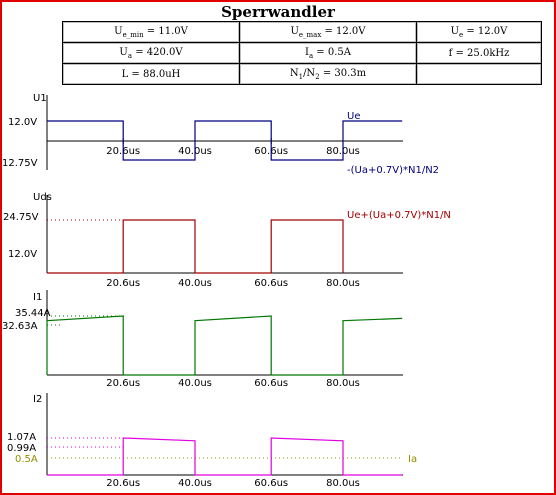 This screenshot has height=495, width=556. What do you see at coordinates (40, 98) in the screenshot?
I see `y-axis-label: U1` at bounding box center [40, 98].